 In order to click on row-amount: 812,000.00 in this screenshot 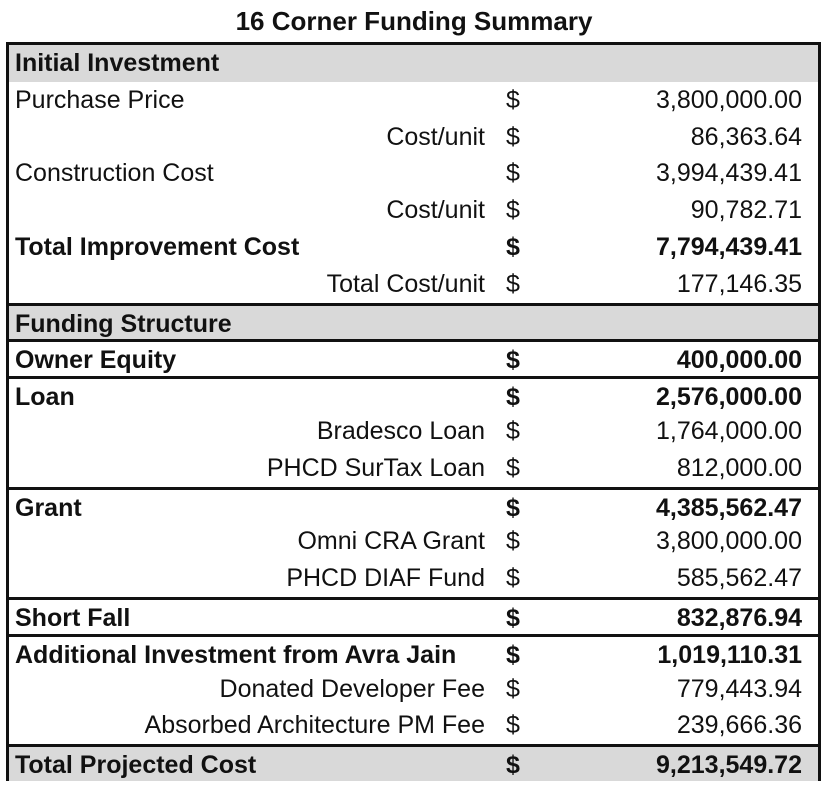, I will do `click(739, 467)`.